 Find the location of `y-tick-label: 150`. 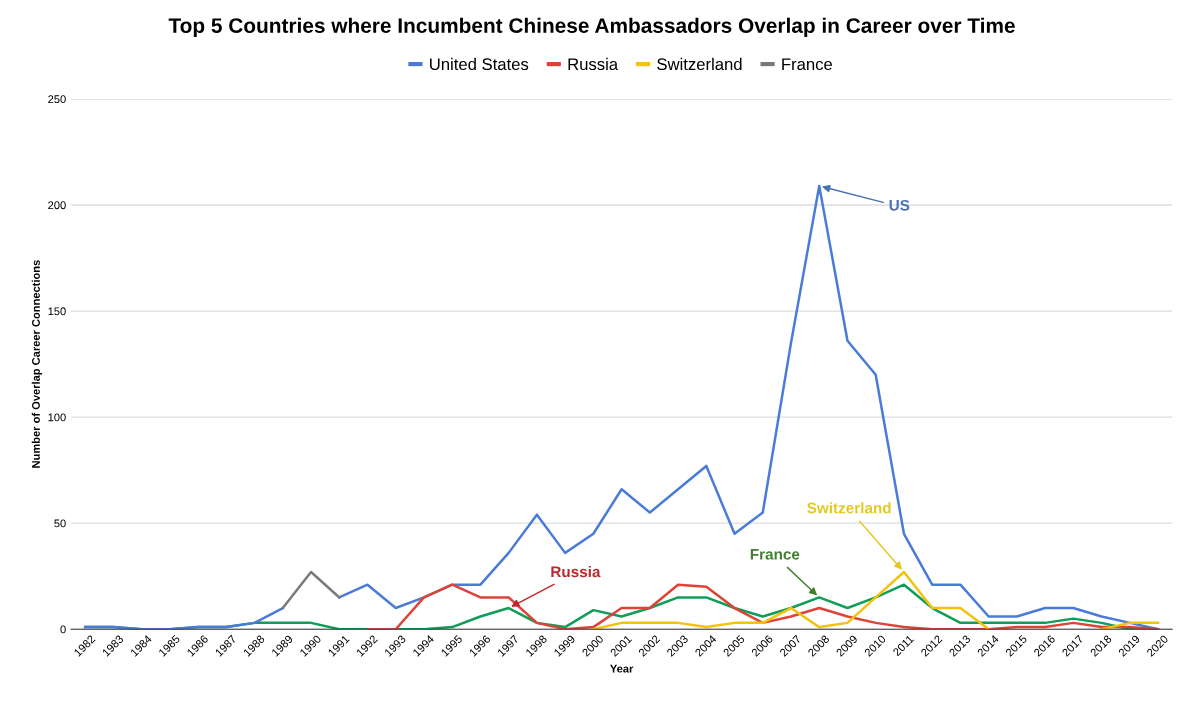

y-tick-label: 150 is located at coordinates (57, 311).